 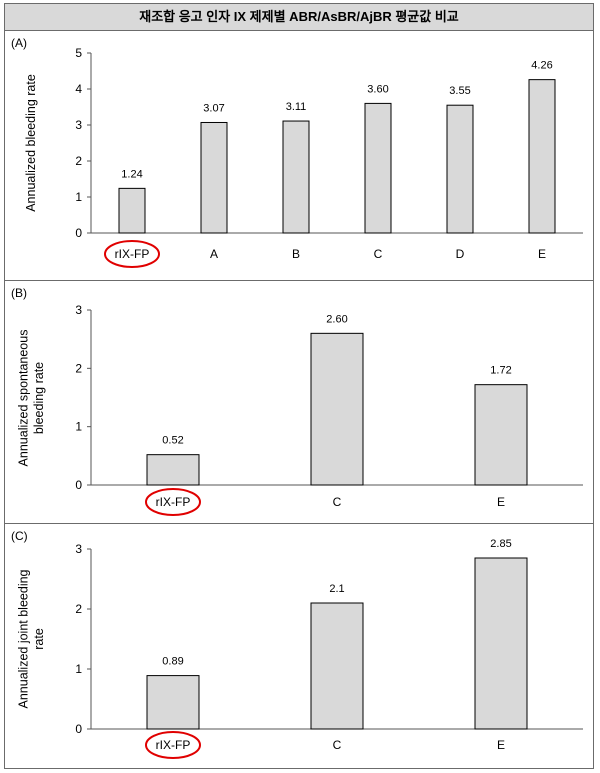 What do you see at coordinates (78, 89) in the screenshot?
I see `y-tick-label: 4` at bounding box center [78, 89].